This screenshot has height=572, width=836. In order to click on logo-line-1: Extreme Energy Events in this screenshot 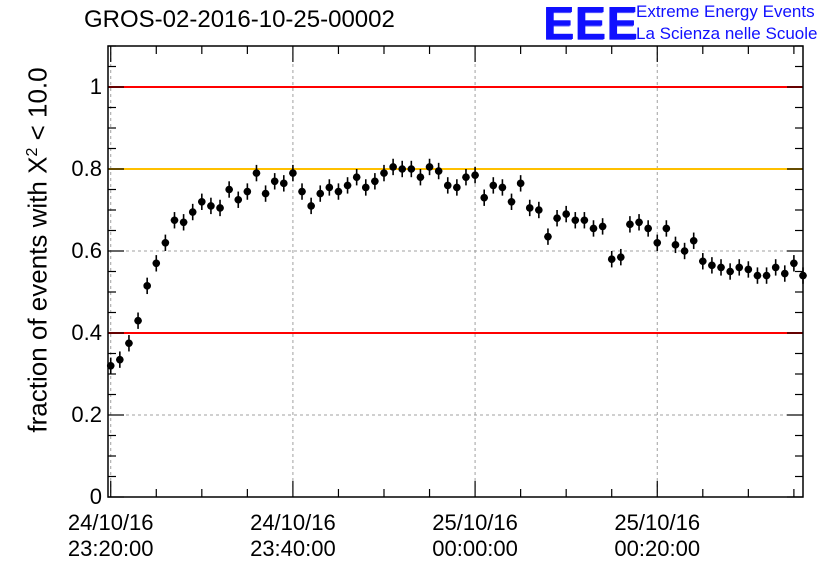, I will do `click(725, 11)`.